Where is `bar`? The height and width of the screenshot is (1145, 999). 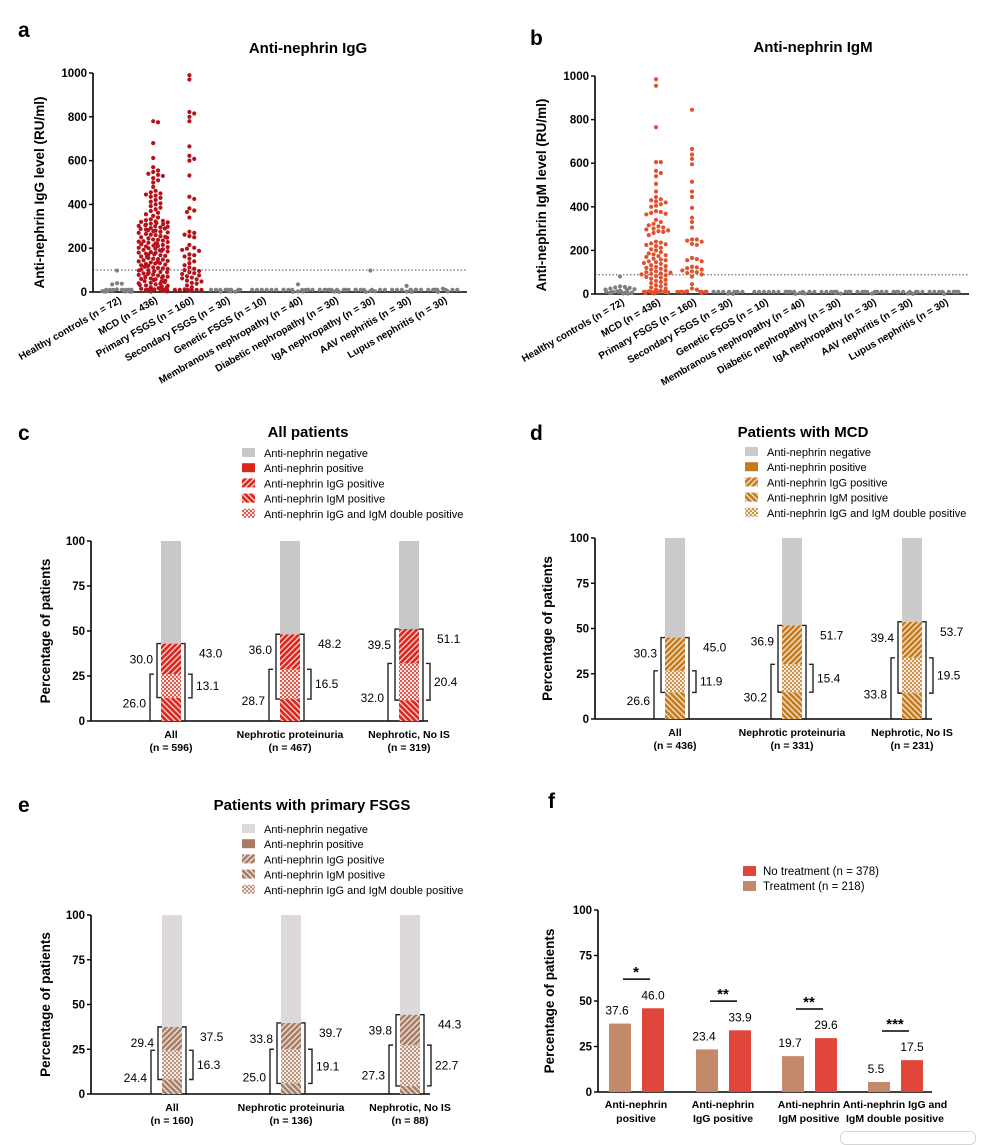
bar is located at coordinates (879, 1087).